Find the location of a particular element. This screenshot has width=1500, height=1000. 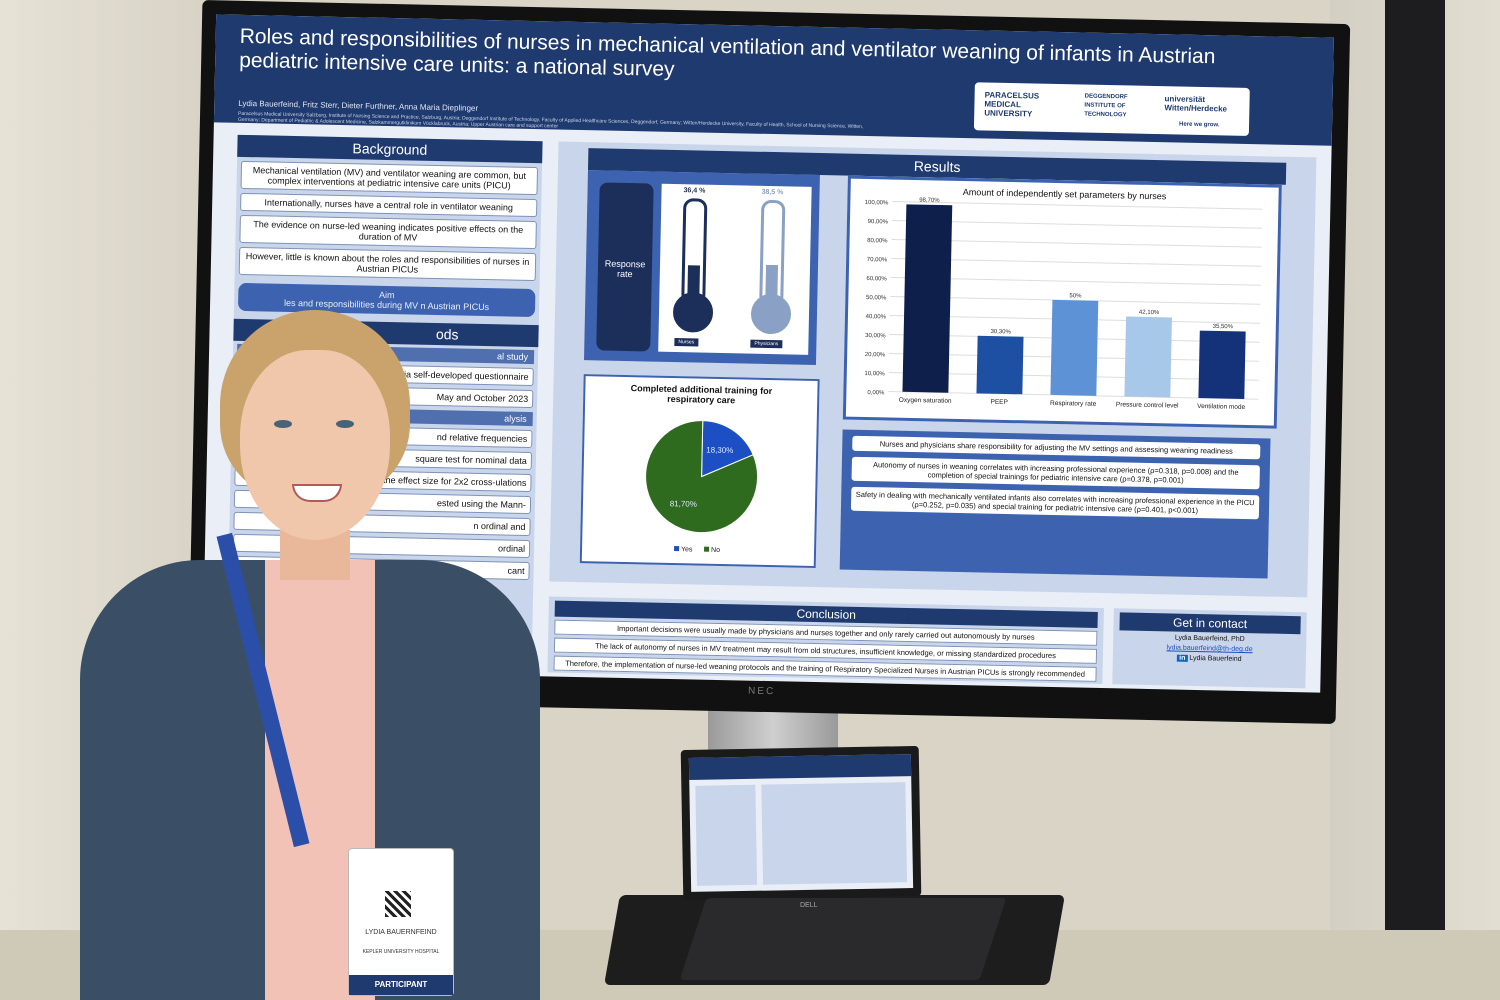

x-tick-label: PEEP is located at coordinates (998, 402).